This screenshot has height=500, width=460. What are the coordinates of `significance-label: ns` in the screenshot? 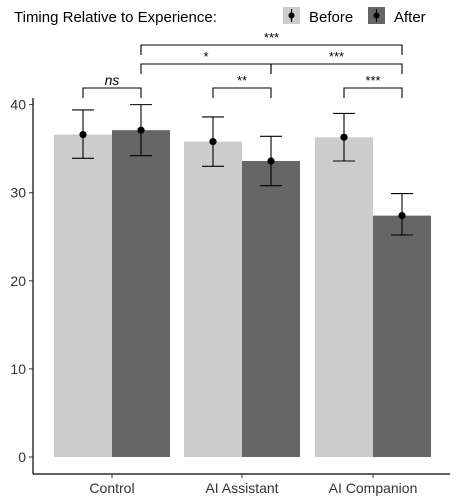 It's located at (112, 80).